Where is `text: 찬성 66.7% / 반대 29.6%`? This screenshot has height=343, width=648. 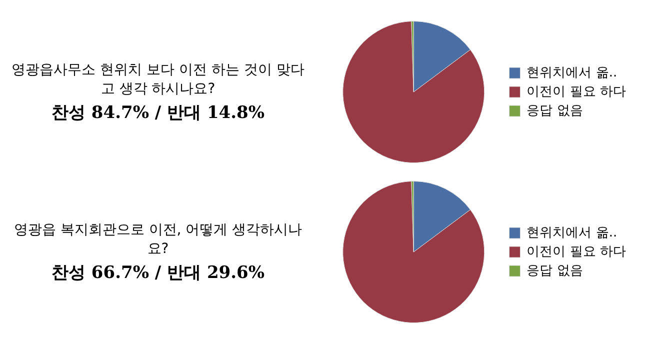
text: 찬성 66.7% / 반대 29.6% is located at coordinates (158, 273).